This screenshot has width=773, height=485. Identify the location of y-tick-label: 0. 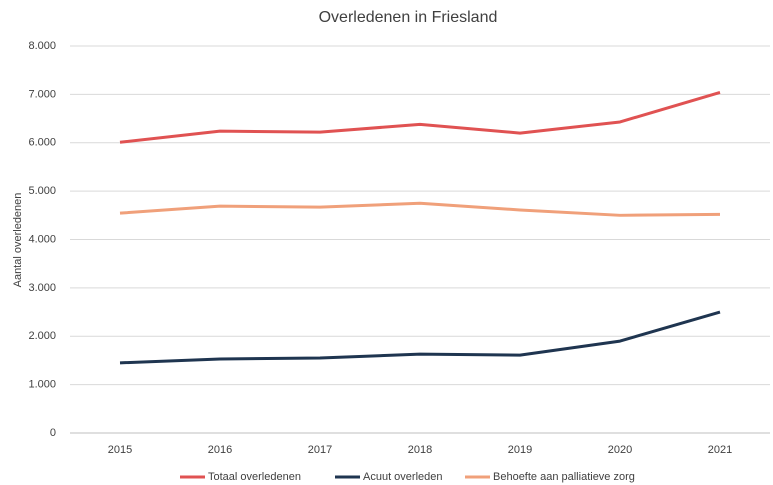
(53, 433).